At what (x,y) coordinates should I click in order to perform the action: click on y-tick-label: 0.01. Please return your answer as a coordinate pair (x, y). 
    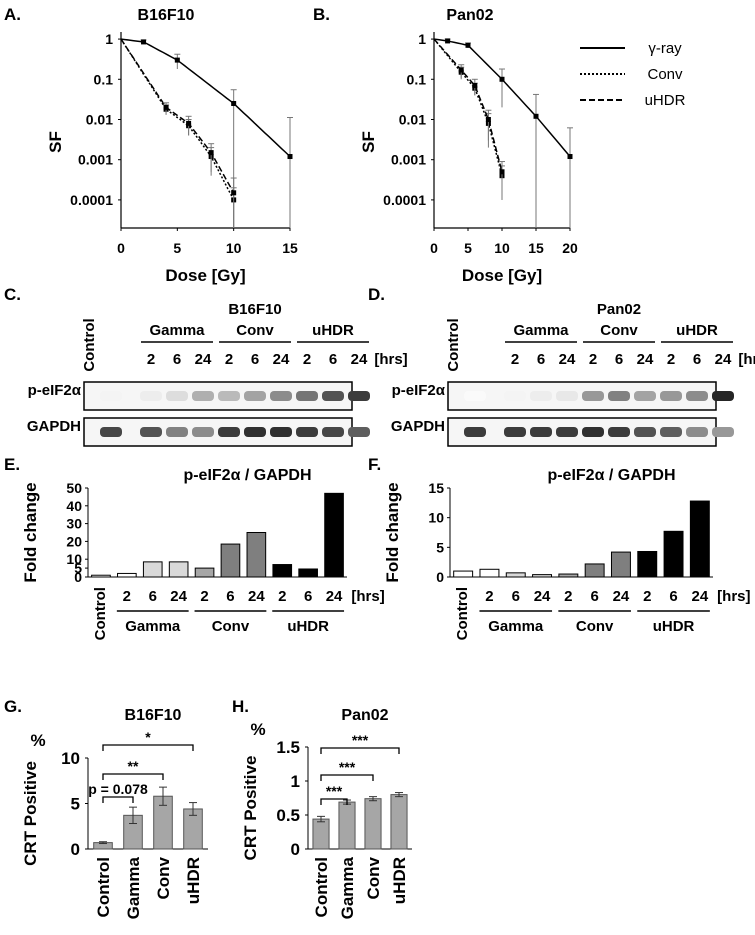
    Looking at the image, I should click on (99, 119).